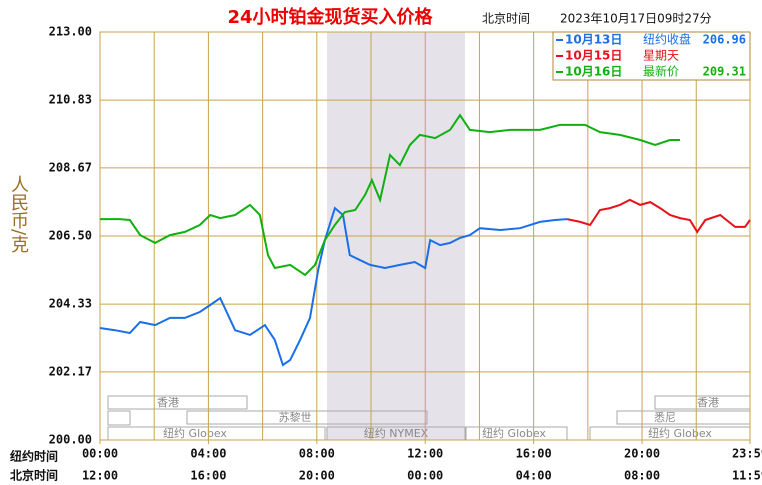  I want to click on x-tick-label: 00:00, so click(100, 454).